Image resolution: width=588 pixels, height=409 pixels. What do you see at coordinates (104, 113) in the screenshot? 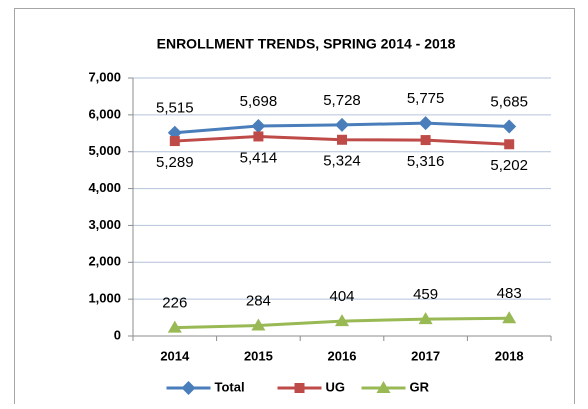
I see `y-tick-label: 6,000` at bounding box center [104, 113].